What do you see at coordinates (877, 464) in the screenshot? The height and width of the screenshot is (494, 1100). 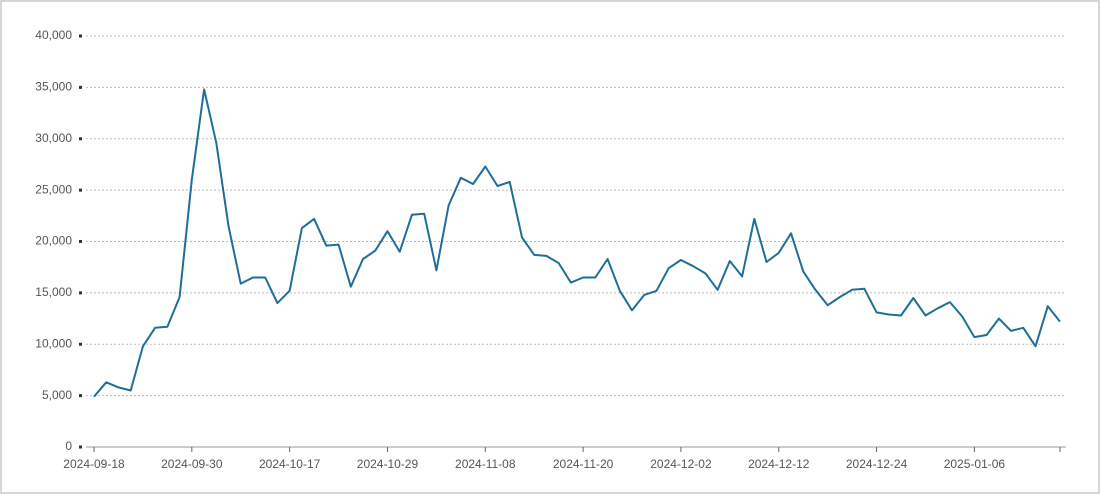 I see `x-tick-label: 2024-12-24` at bounding box center [877, 464].